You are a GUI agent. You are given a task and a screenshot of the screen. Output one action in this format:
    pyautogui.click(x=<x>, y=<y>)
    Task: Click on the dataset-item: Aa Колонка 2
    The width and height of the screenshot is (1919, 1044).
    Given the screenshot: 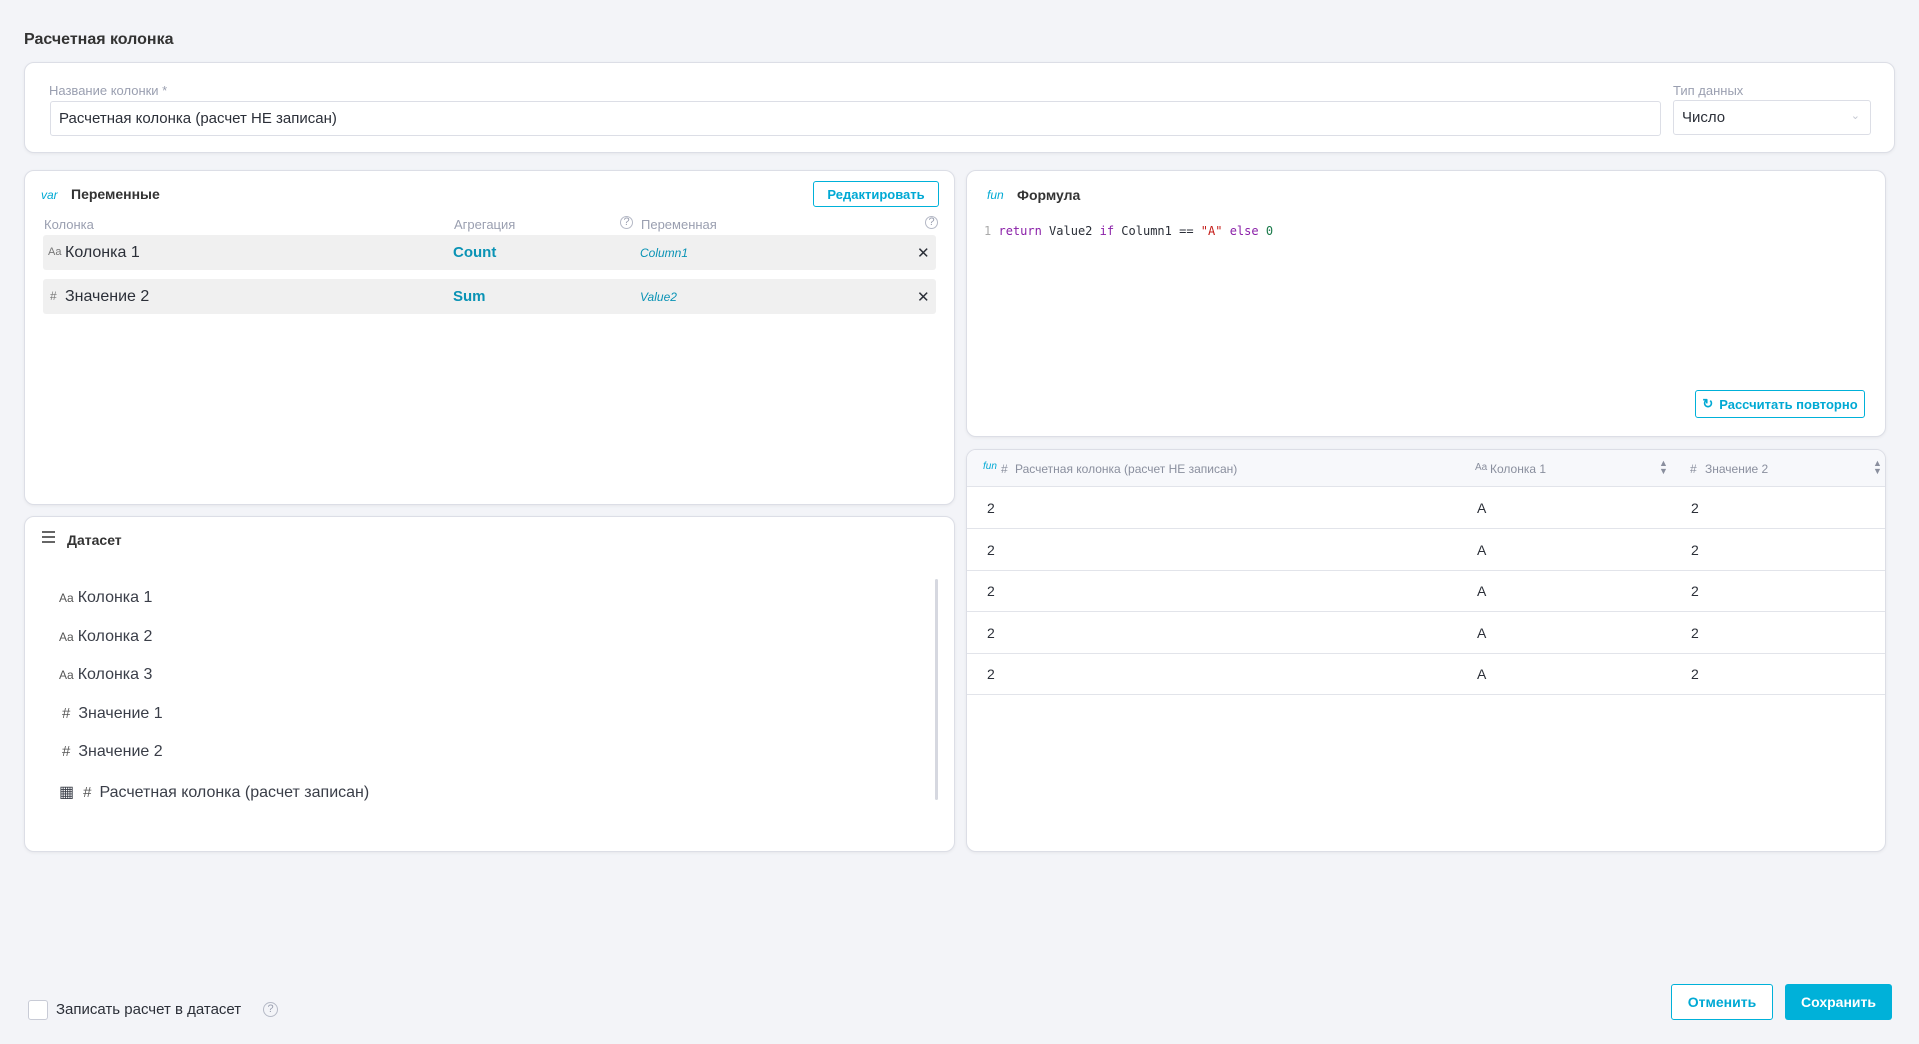 What is the action you would take?
    pyautogui.click(x=105, y=637)
    